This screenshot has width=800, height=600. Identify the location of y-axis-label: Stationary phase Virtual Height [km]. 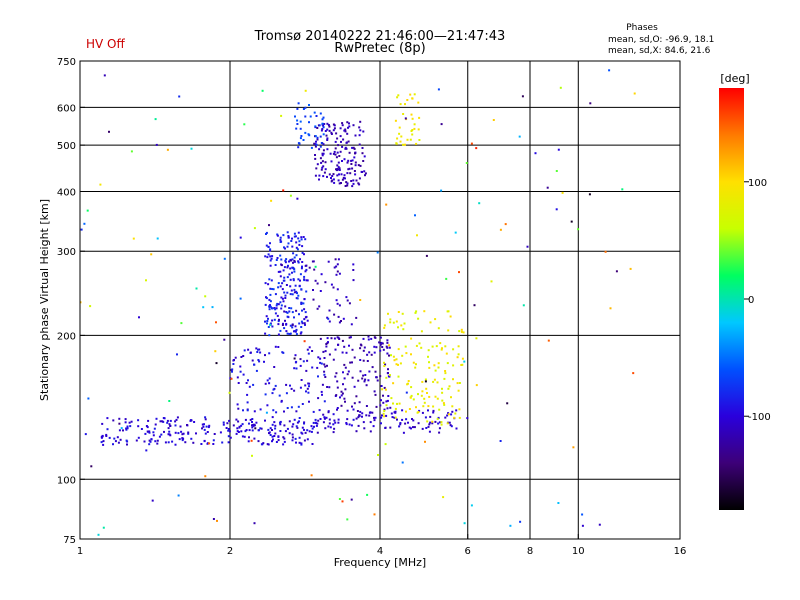
(44, 300).